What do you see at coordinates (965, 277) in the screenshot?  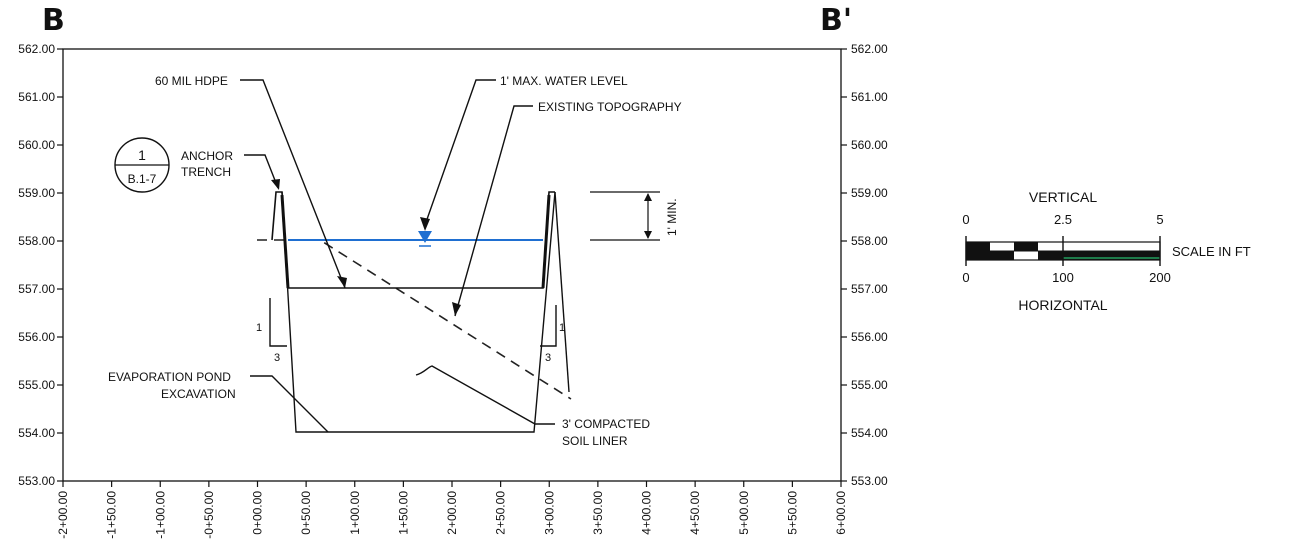 I see `scale-horizontal-tick-0: 0` at bounding box center [965, 277].